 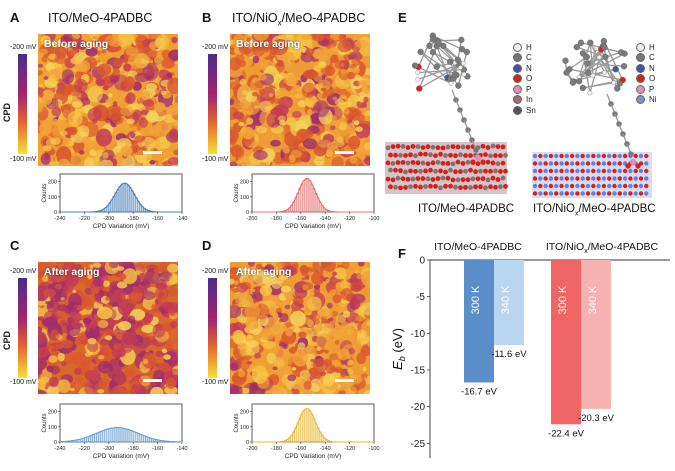 I want to click on molecular-models, so click(x=518, y=115).